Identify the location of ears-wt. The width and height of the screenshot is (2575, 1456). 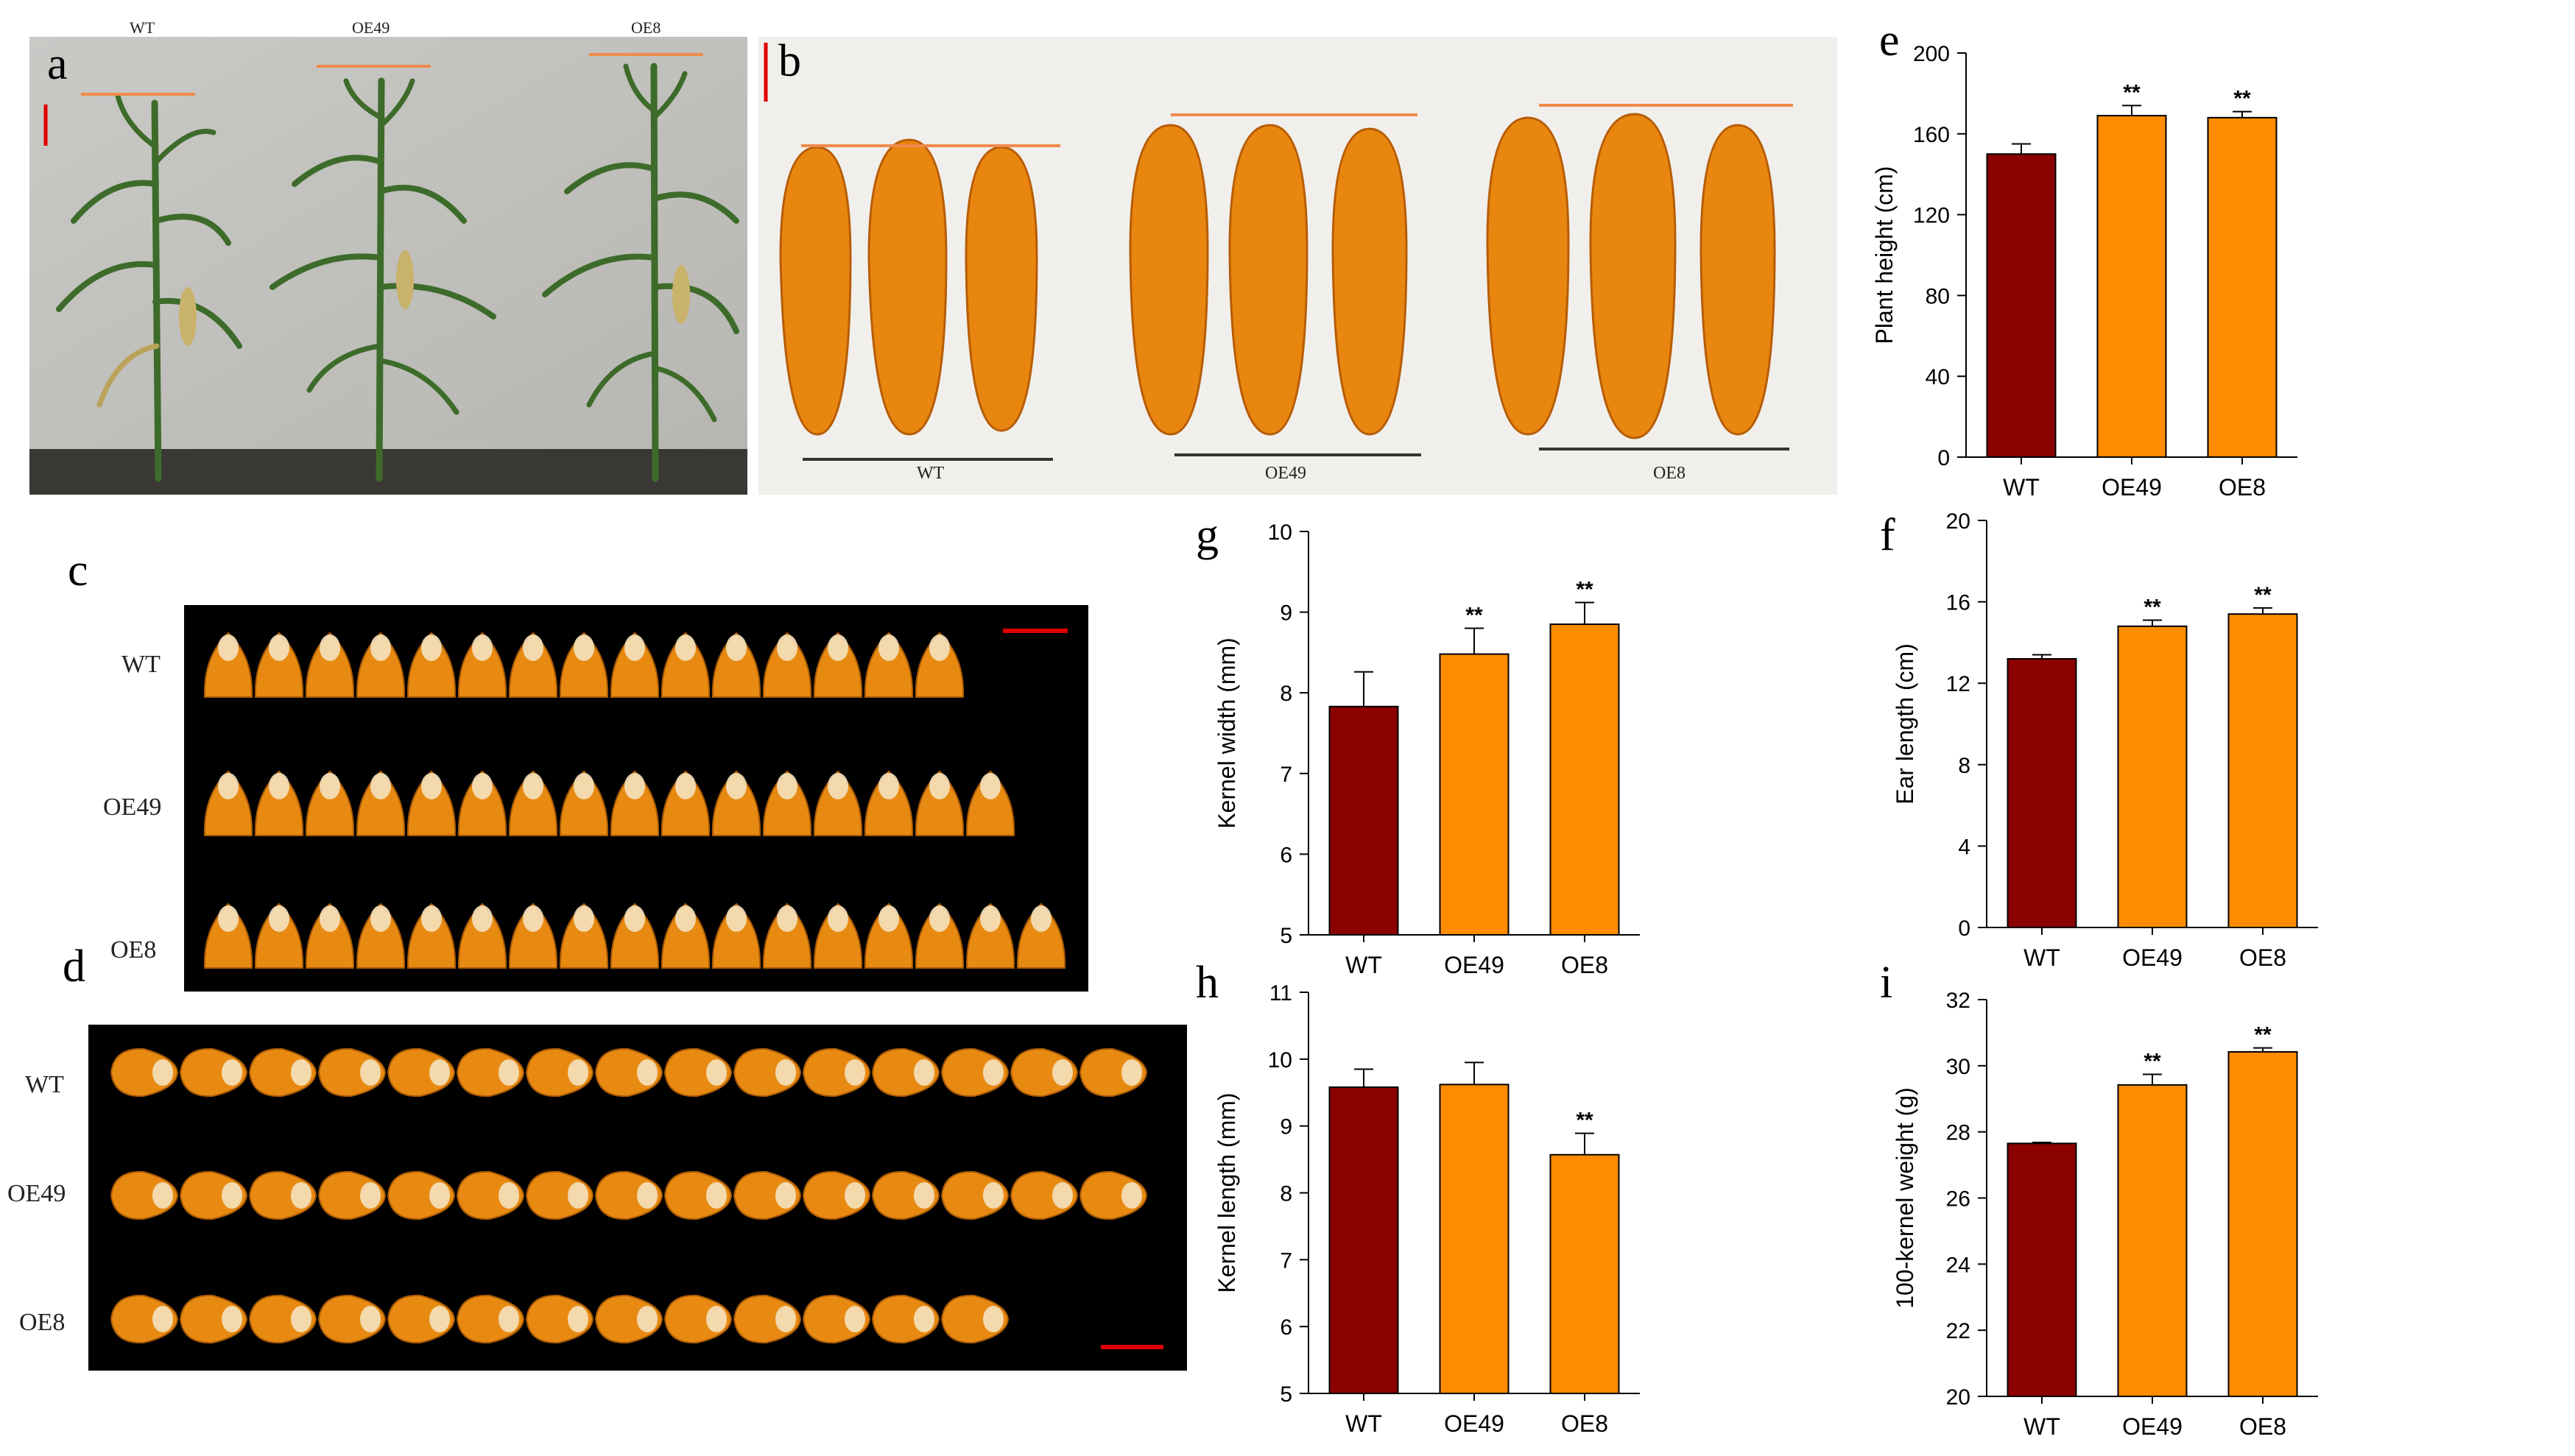
(908, 287).